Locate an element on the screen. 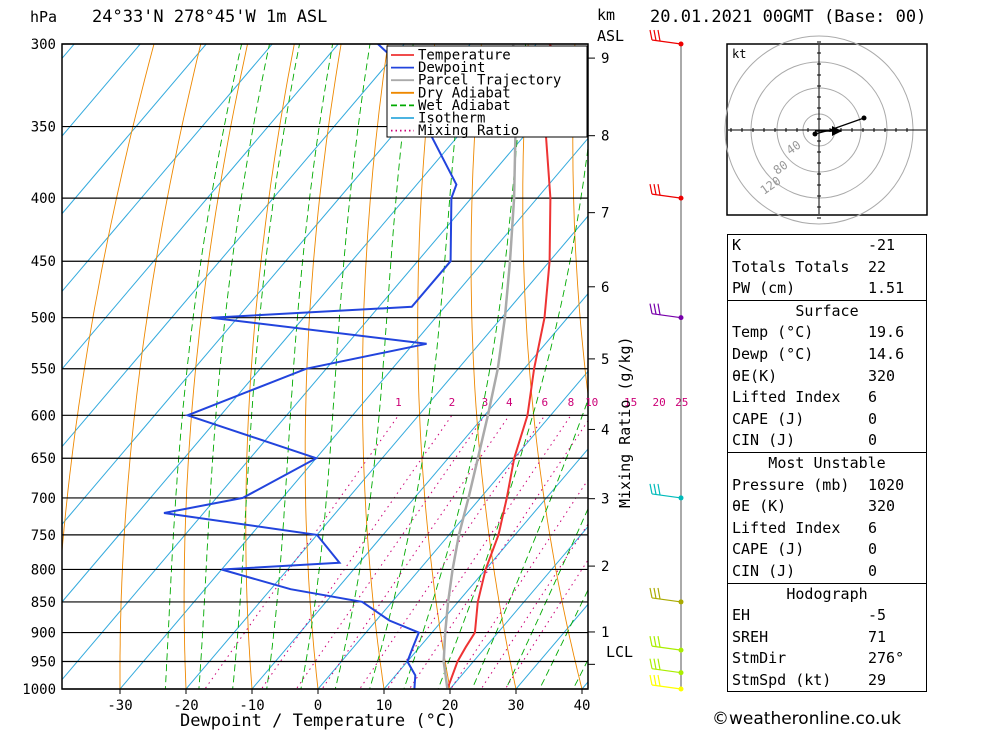 Image resolution: width=1000 pixels, height=733 pixels. hodograph-index-value: 276° is located at coordinates (886, 658).